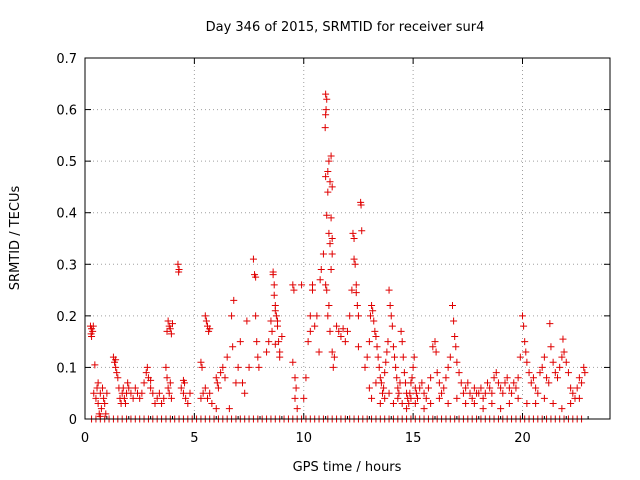  I want to click on x-tick-label: 5, so click(194, 438).